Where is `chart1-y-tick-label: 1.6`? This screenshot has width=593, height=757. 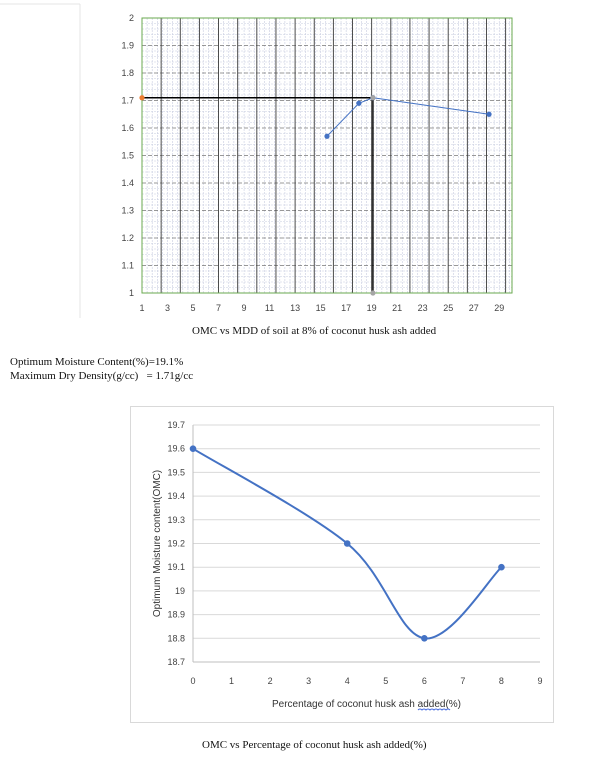 chart1-y-tick-label: 1.6 is located at coordinates (127, 128).